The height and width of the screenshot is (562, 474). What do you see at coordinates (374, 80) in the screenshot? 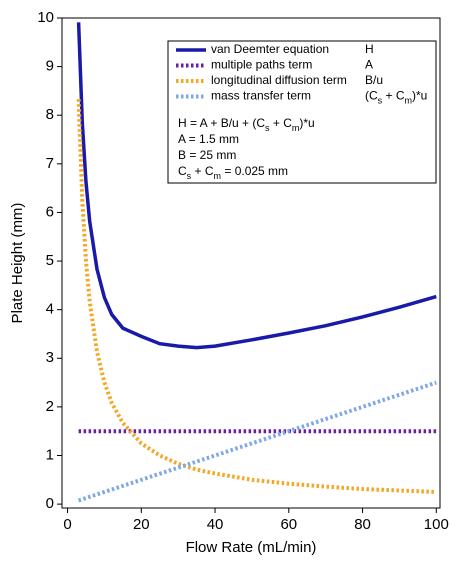
I see `legend-term: B/u` at bounding box center [374, 80].